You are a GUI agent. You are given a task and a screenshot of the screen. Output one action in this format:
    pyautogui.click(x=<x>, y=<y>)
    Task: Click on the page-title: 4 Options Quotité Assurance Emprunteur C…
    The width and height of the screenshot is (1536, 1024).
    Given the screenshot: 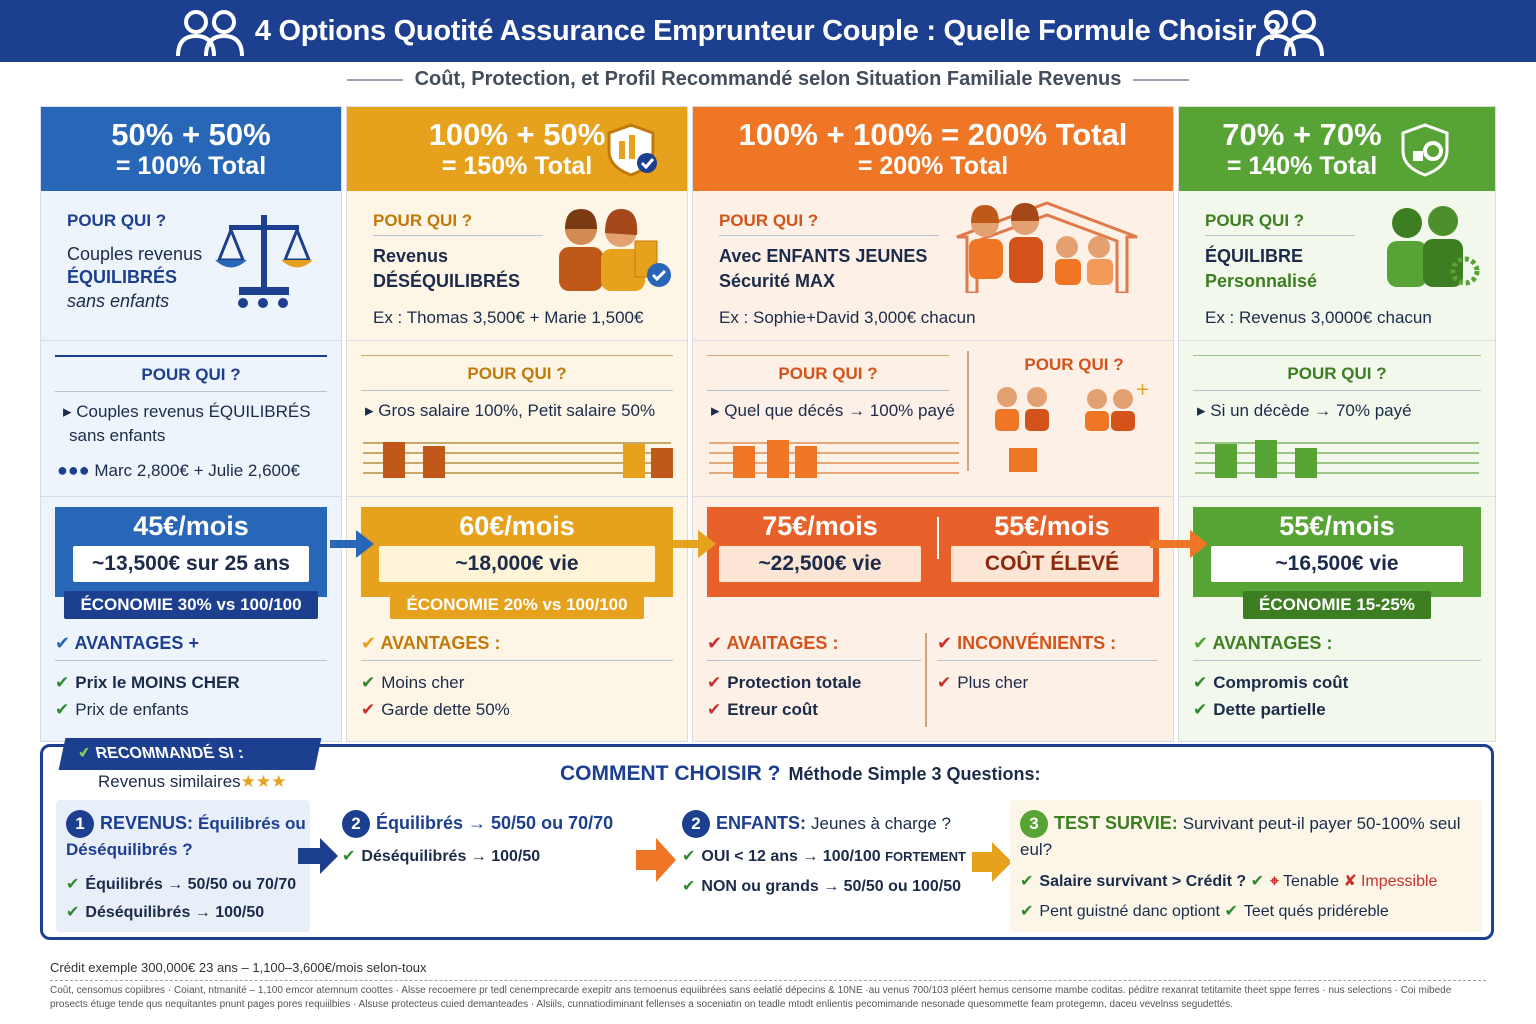 What is the action you would take?
    pyautogui.click(x=768, y=30)
    